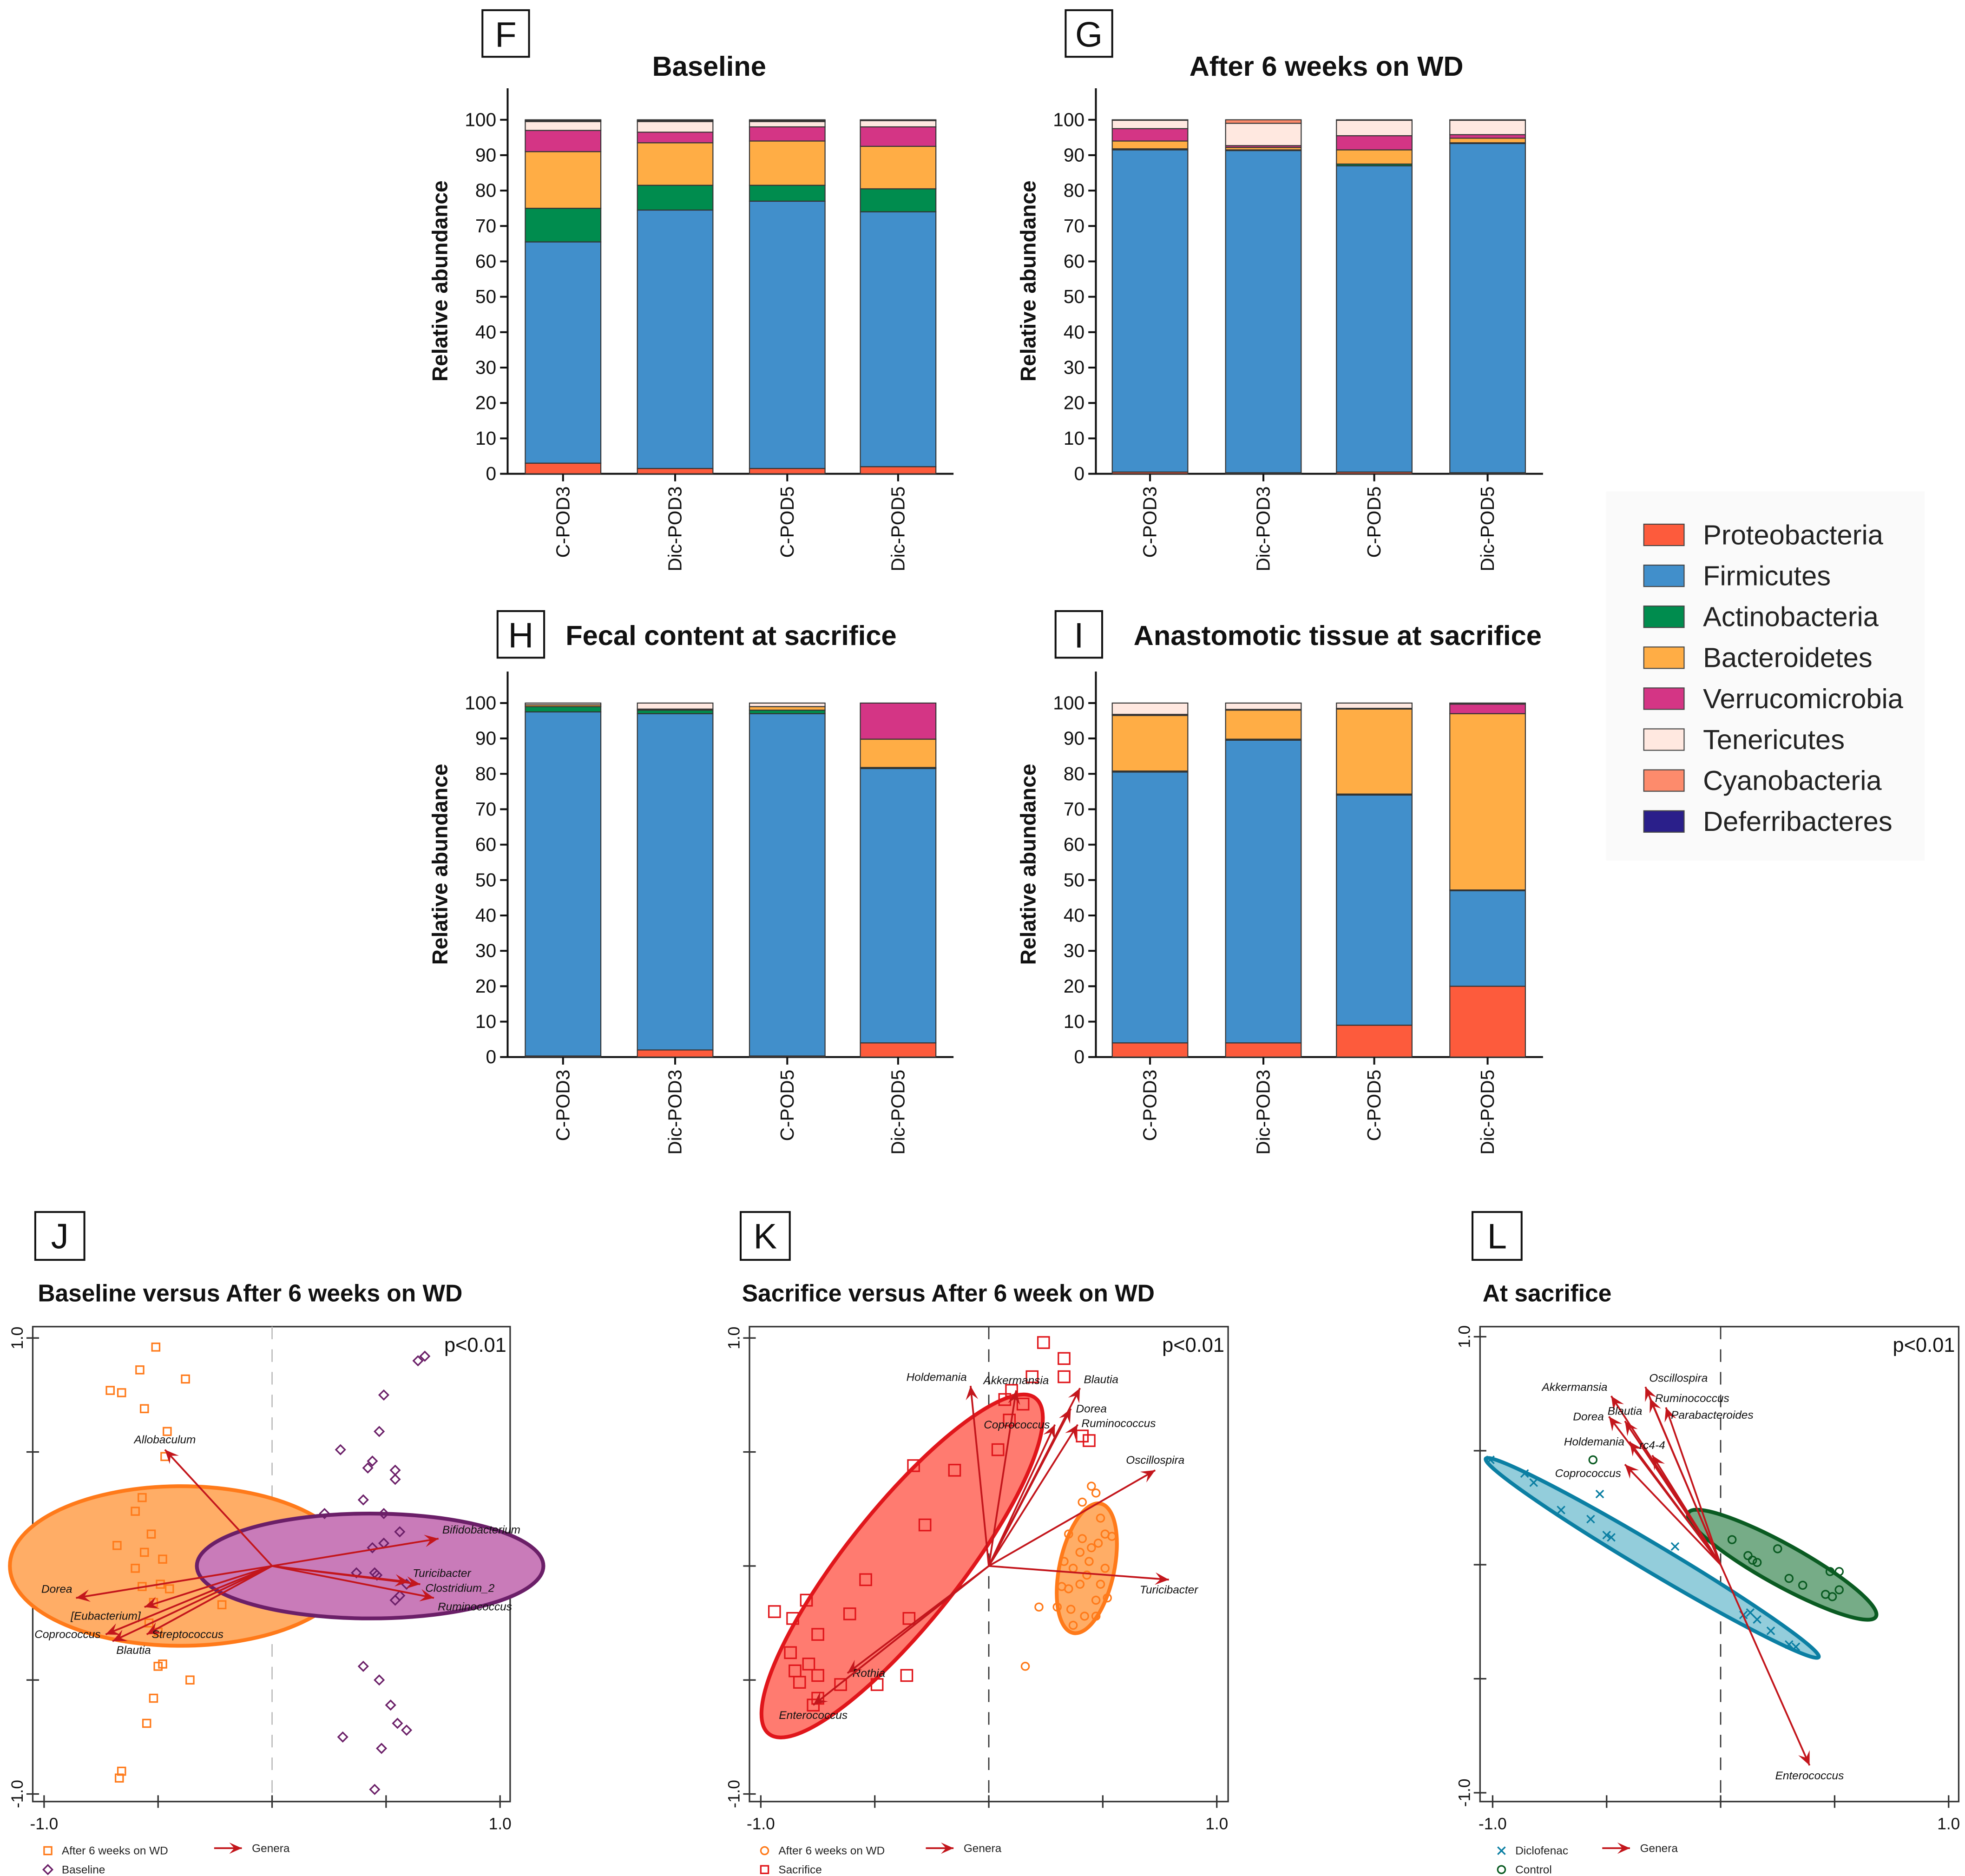  What do you see at coordinates (1761, 616) in the screenshot?
I see `legend-item: Actinobacteria` at bounding box center [1761, 616].